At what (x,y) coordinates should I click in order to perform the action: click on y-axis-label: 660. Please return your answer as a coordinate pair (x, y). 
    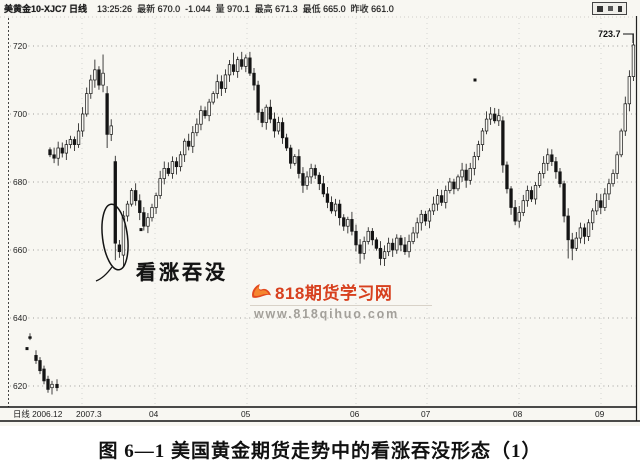
    Looking at the image, I should click on (20, 250).